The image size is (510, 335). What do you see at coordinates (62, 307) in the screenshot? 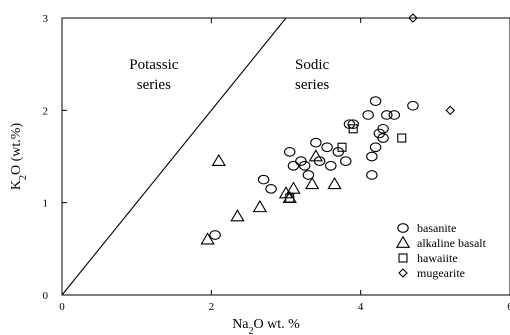
I see `x-tick-label: 0` at bounding box center [62, 307].